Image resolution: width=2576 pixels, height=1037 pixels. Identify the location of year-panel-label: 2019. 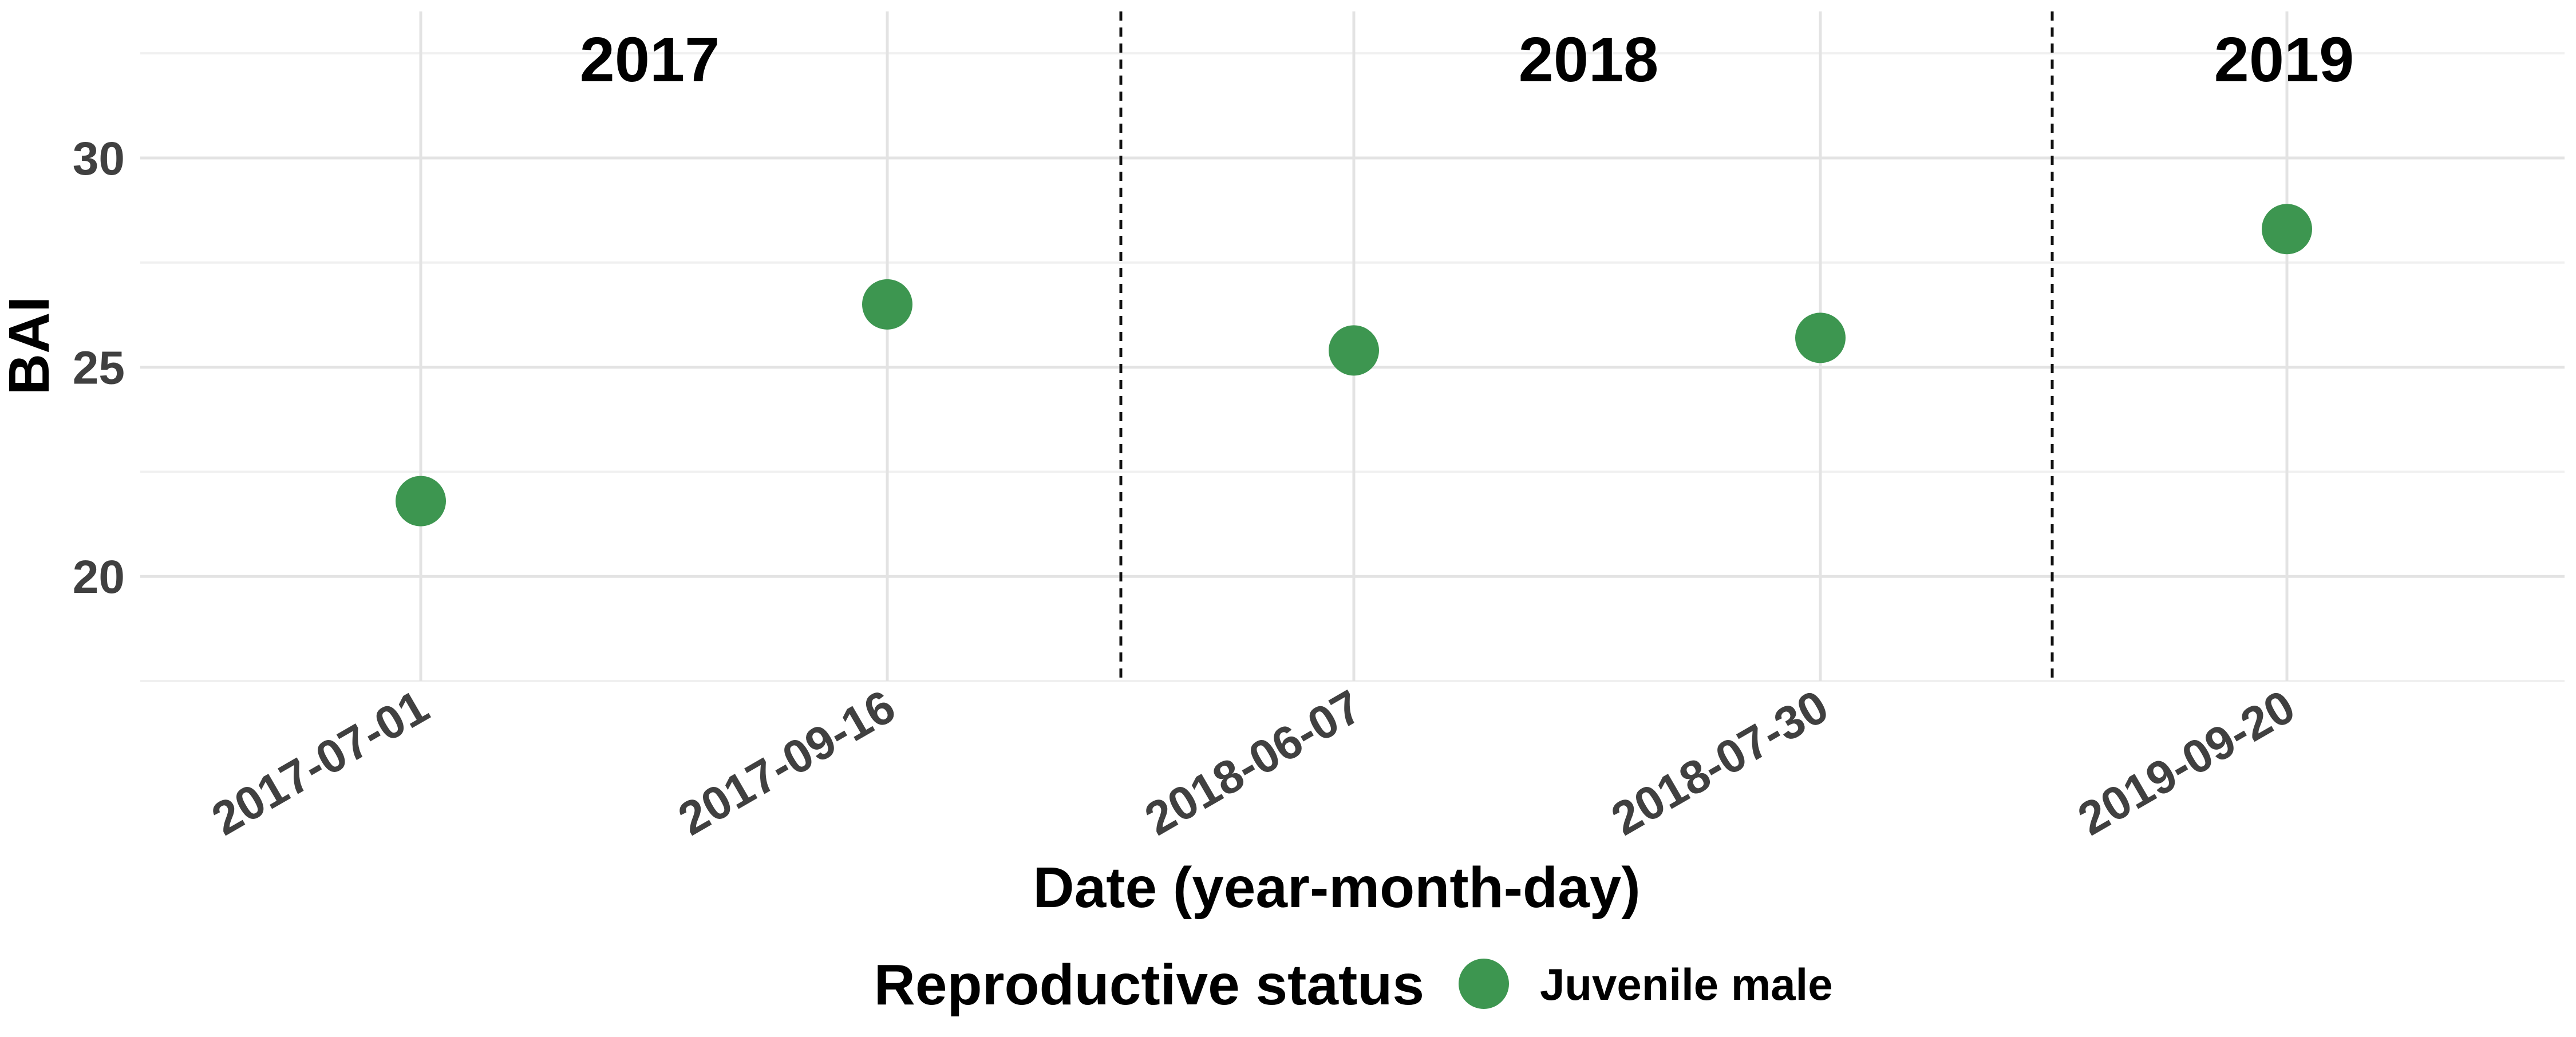
(2284, 60).